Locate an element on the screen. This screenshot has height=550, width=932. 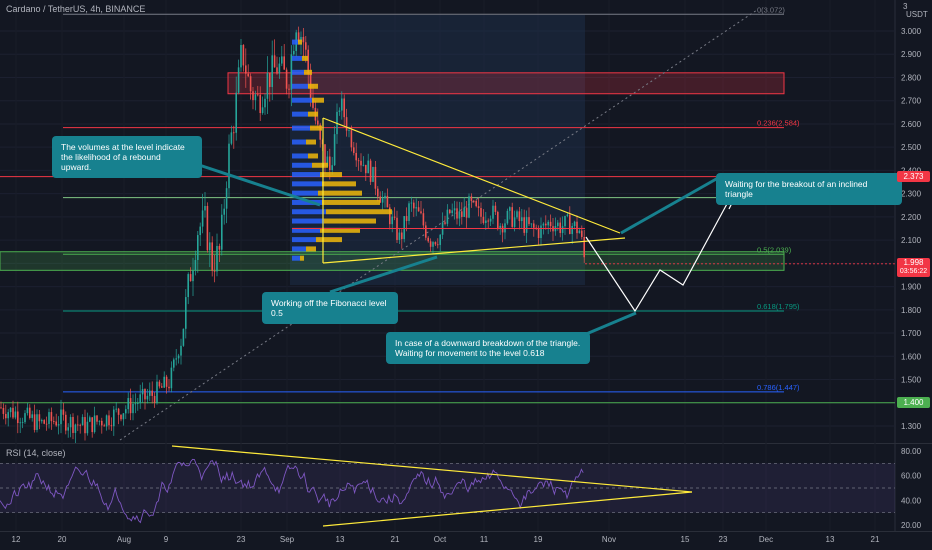
price-tag-current: 1.998 03:56:22 is located at coordinates (913, 267).